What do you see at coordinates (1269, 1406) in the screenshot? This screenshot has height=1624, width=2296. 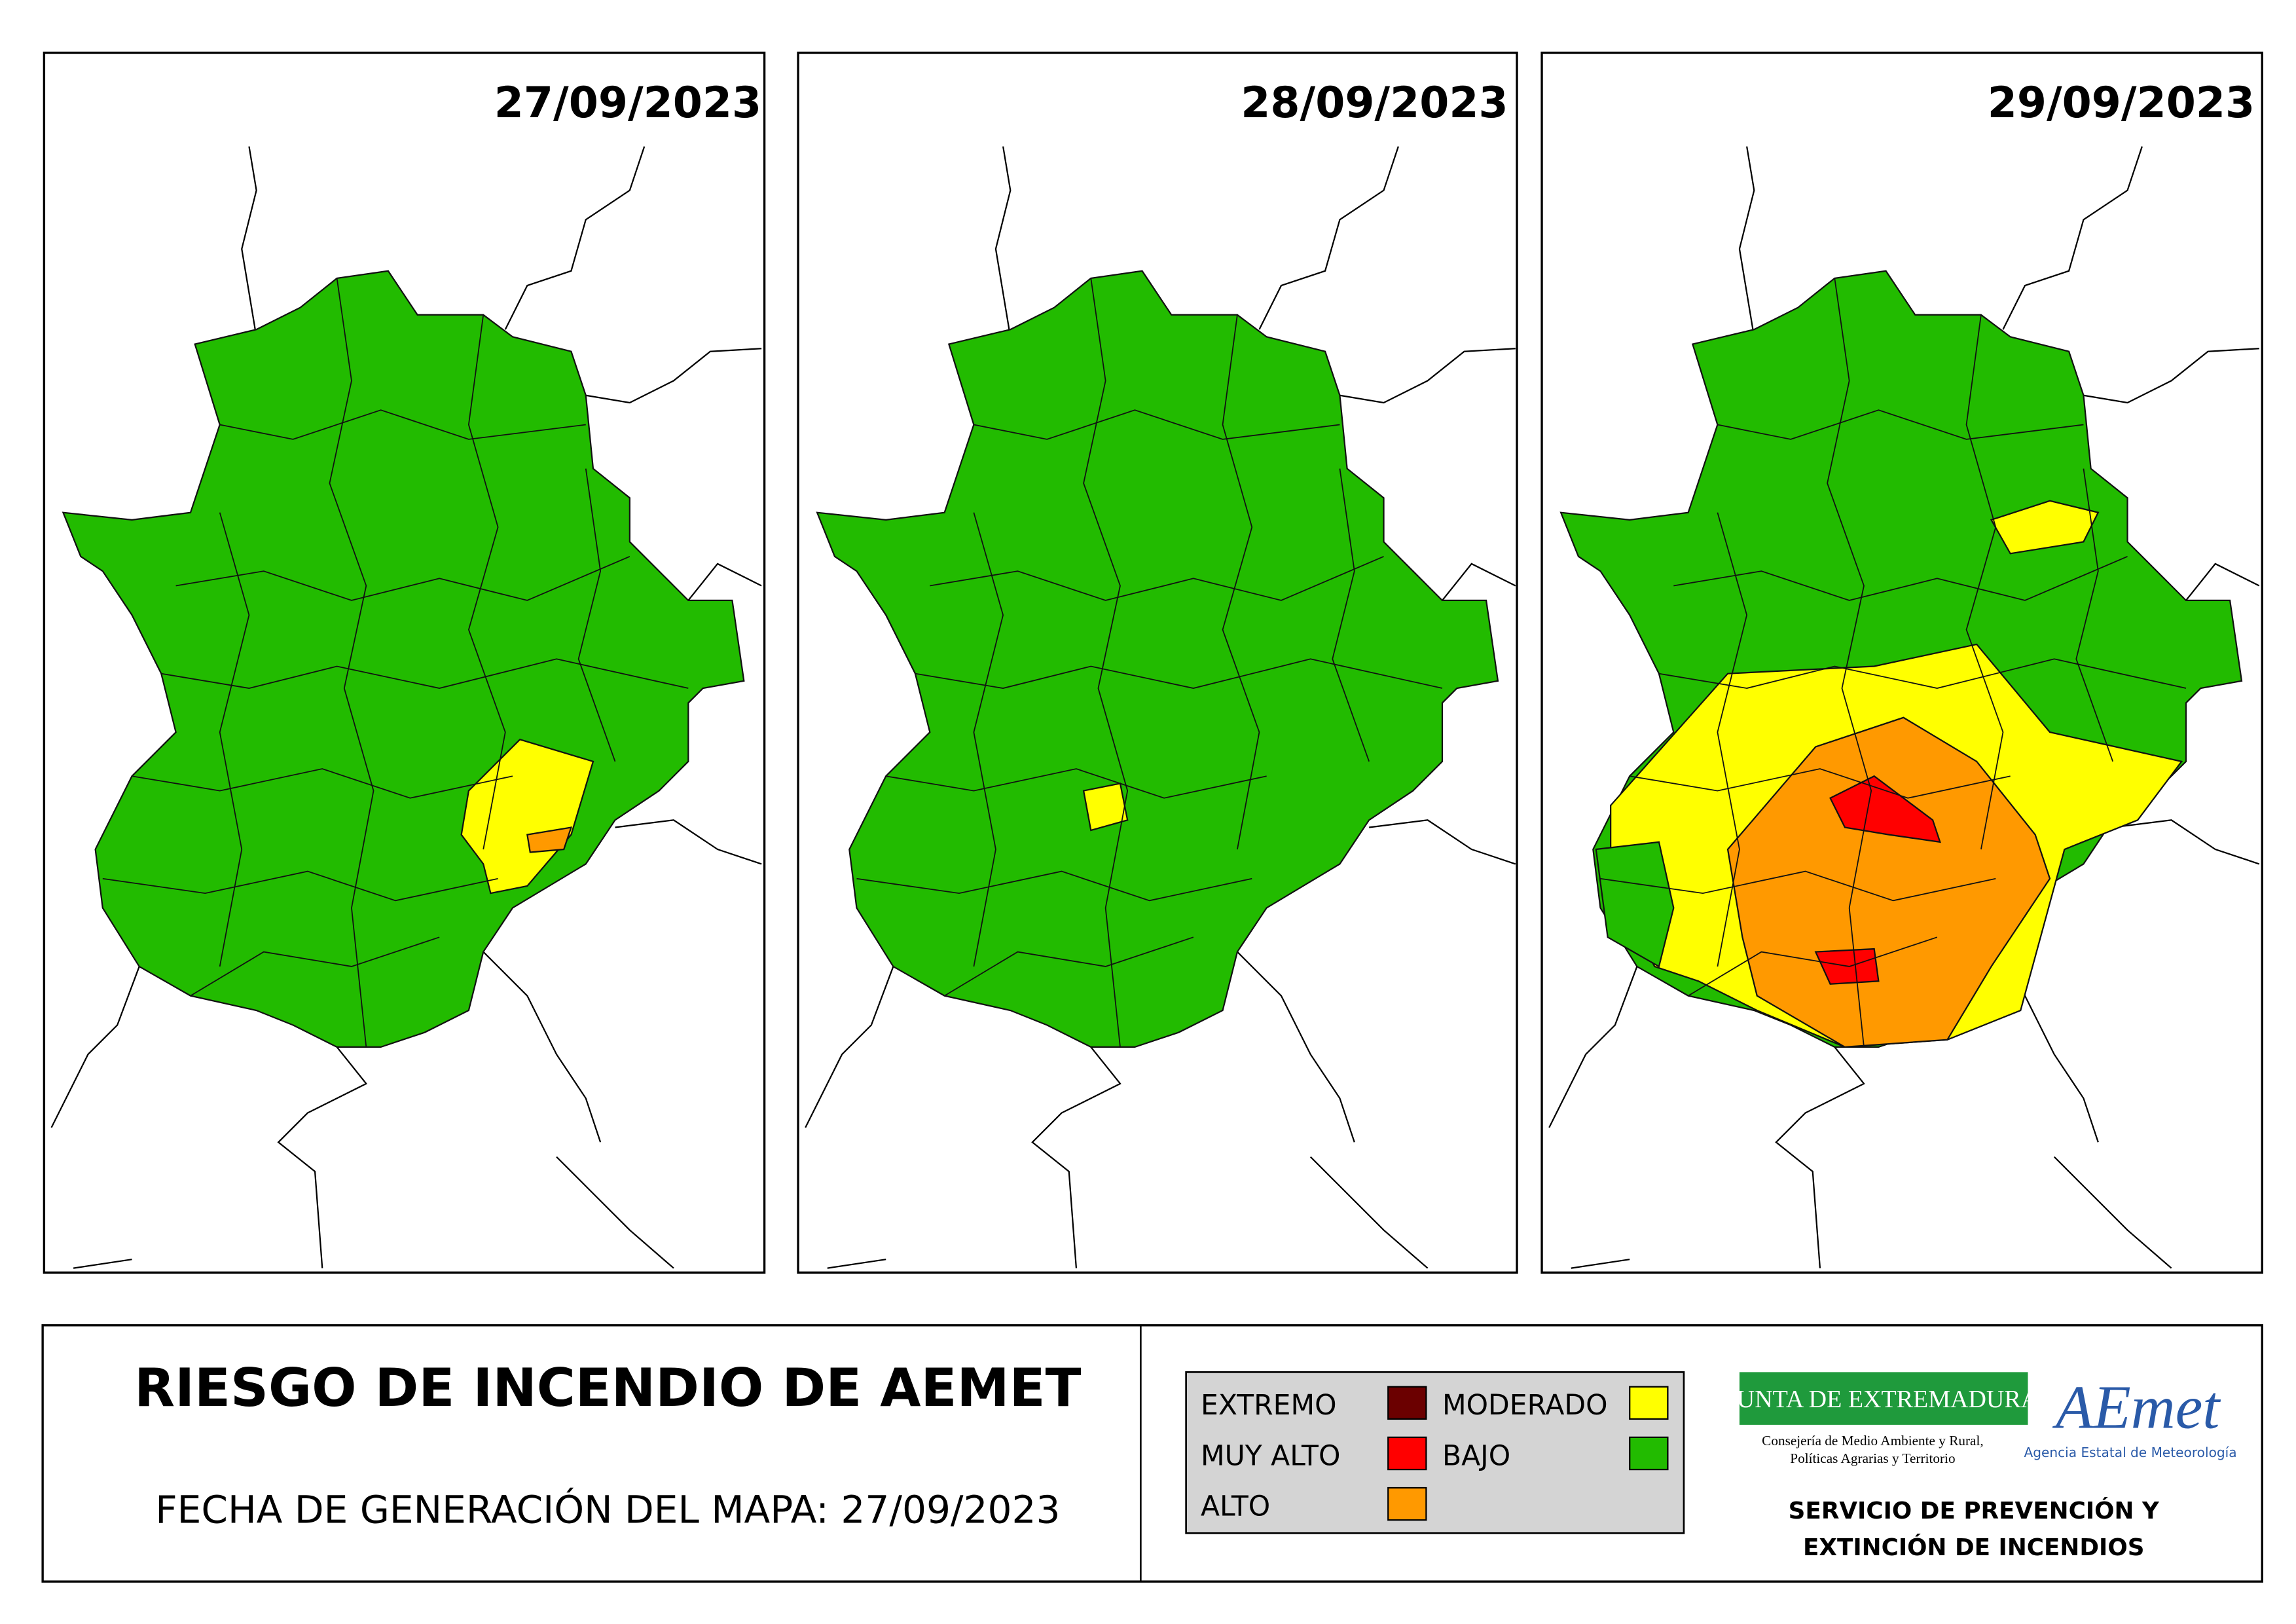 I see `legend-label: EXTREMO` at bounding box center [1269, 1406].